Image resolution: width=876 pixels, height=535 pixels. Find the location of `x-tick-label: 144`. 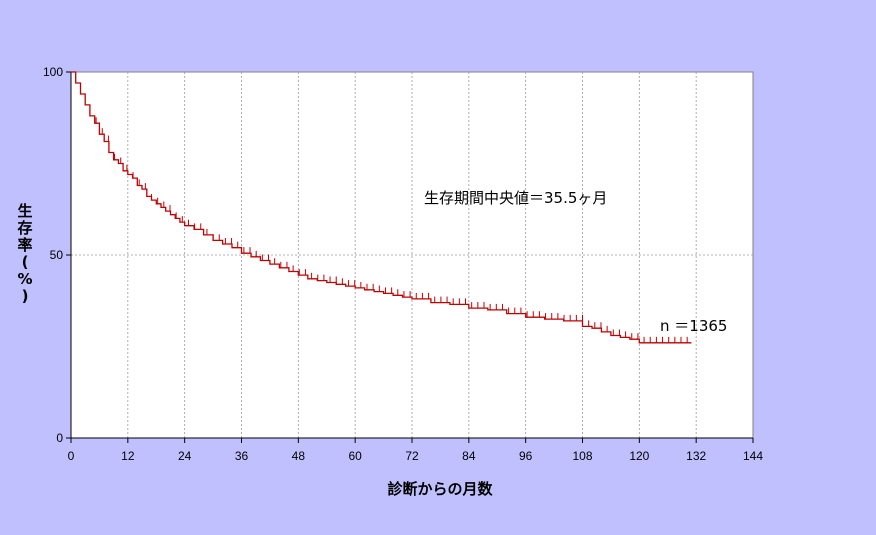

x-tick-label: 144 is located at coordinates (753, 456).